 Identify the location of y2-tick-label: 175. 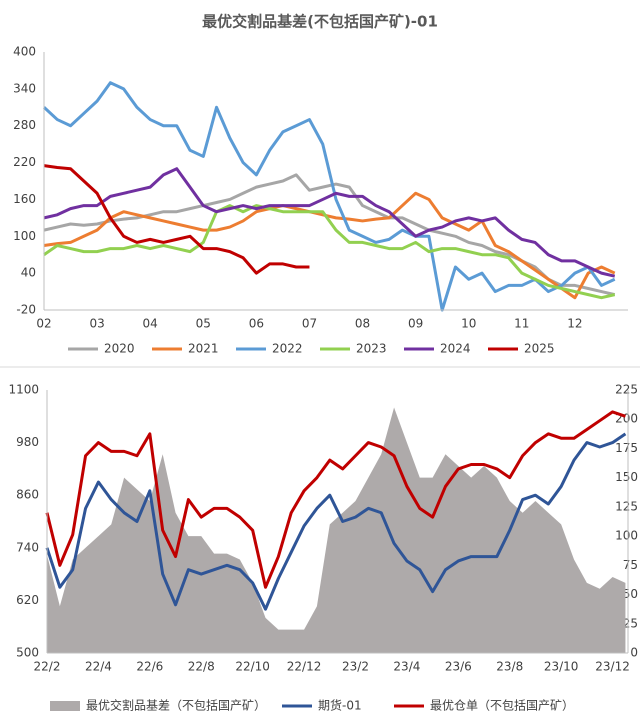
(626, 448).